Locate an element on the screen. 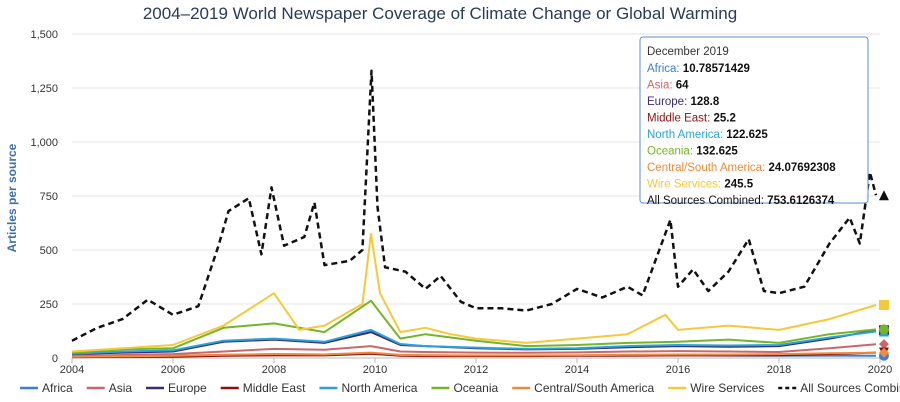  y-axis-label: Articles per source is located at coordinates (12, 197).